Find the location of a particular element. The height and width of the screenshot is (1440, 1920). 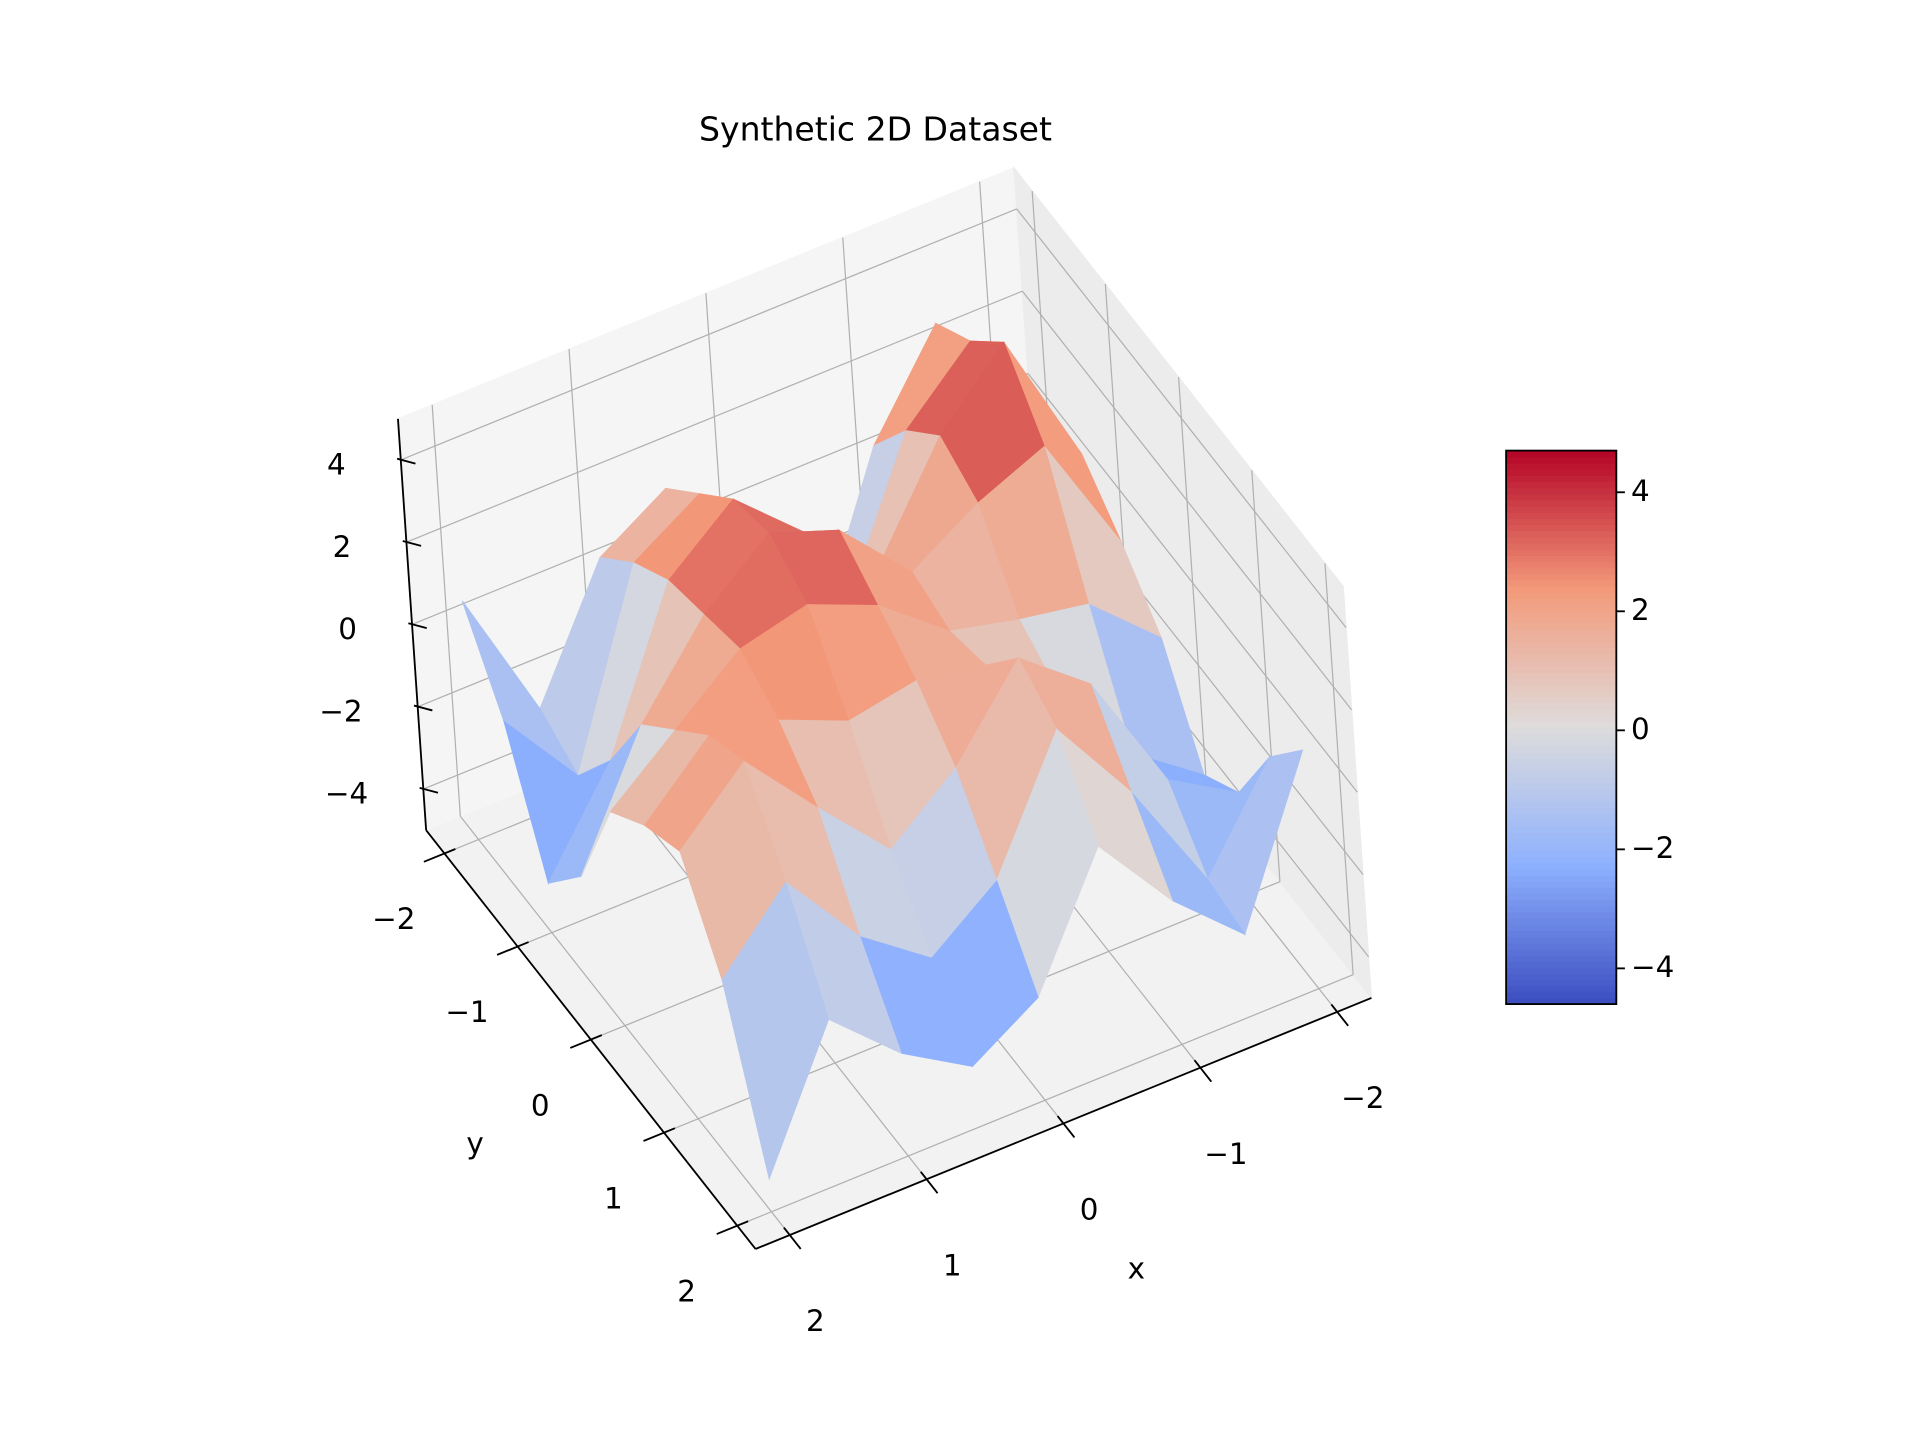

axis-line is located at coordinates (1063, 1123).